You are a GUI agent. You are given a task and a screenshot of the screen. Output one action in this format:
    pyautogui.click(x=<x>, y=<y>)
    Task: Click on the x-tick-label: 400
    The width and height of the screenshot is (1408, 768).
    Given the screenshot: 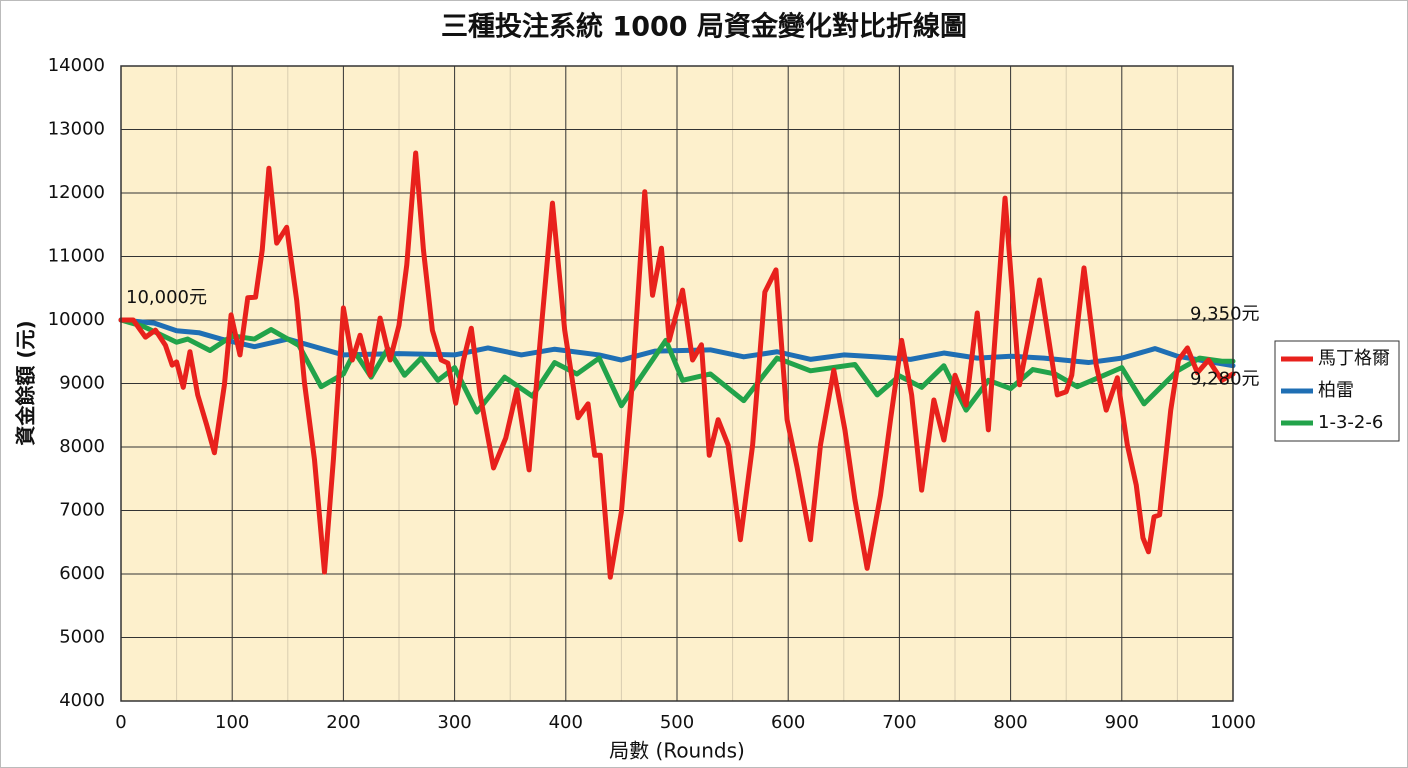 What is the action you would take?
    pyautogui.click(x=566, y=722)
    